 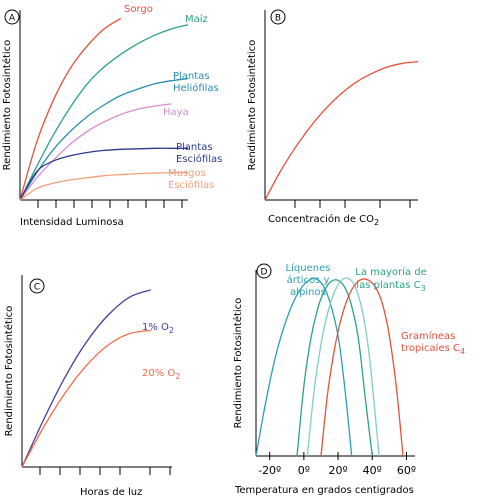 What do you see at coordinates (337, 470) in the screenshot?
I see `x-tick-label: 20º` at bounding box center [337, 470].